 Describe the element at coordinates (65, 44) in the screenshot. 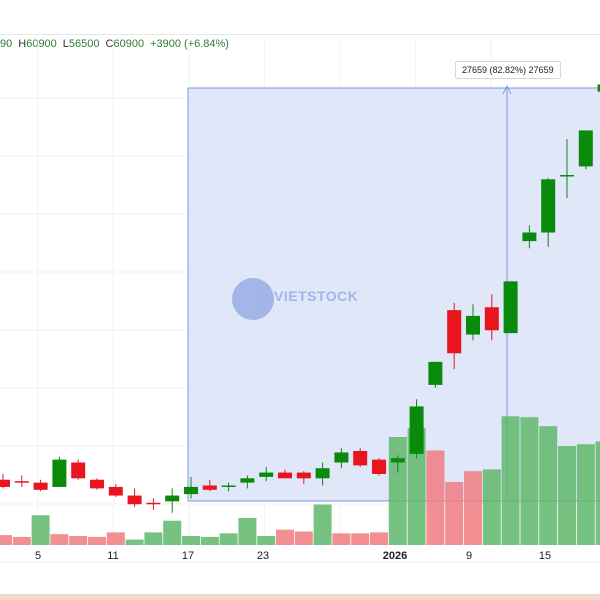

I see `ohlc-low-label: L` at that location.